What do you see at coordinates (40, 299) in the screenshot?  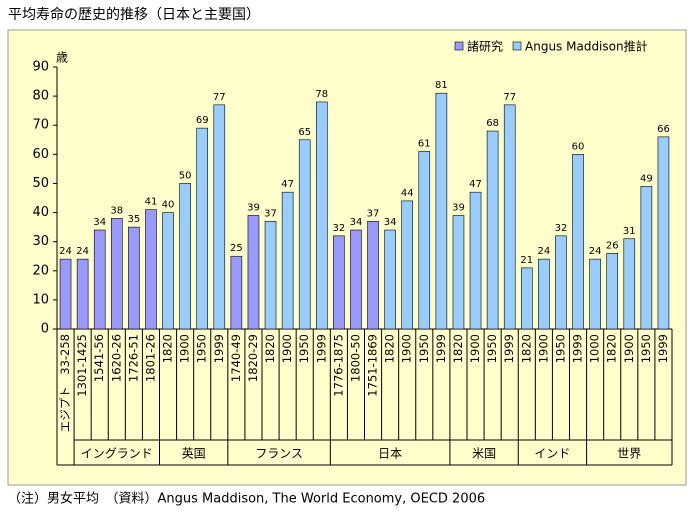 I see `y-tick-label: 10` at bounding box center [40, 299].